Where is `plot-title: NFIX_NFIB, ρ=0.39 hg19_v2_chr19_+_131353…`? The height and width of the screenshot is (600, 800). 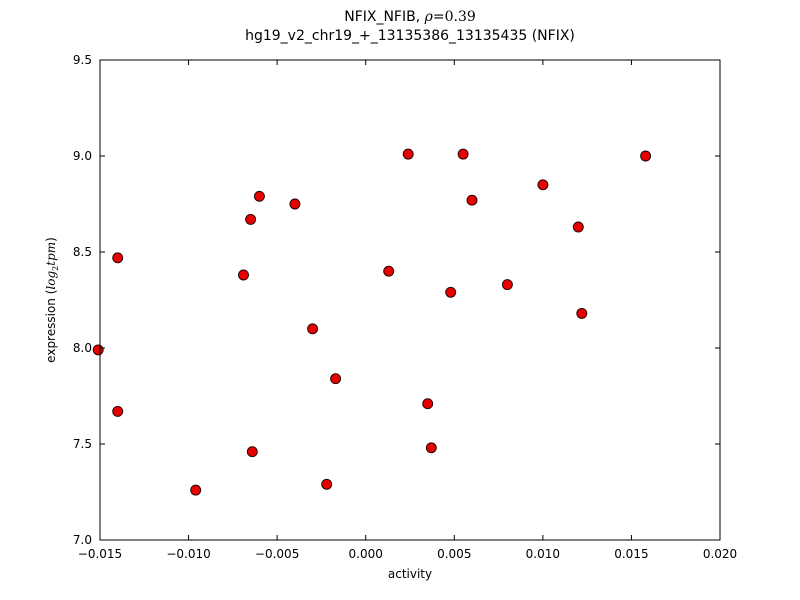
plot-title: NFIX_NFIB, ρ=0.39 hg19_v2_chr19_+_131353… is located at coordinates (410, 27).